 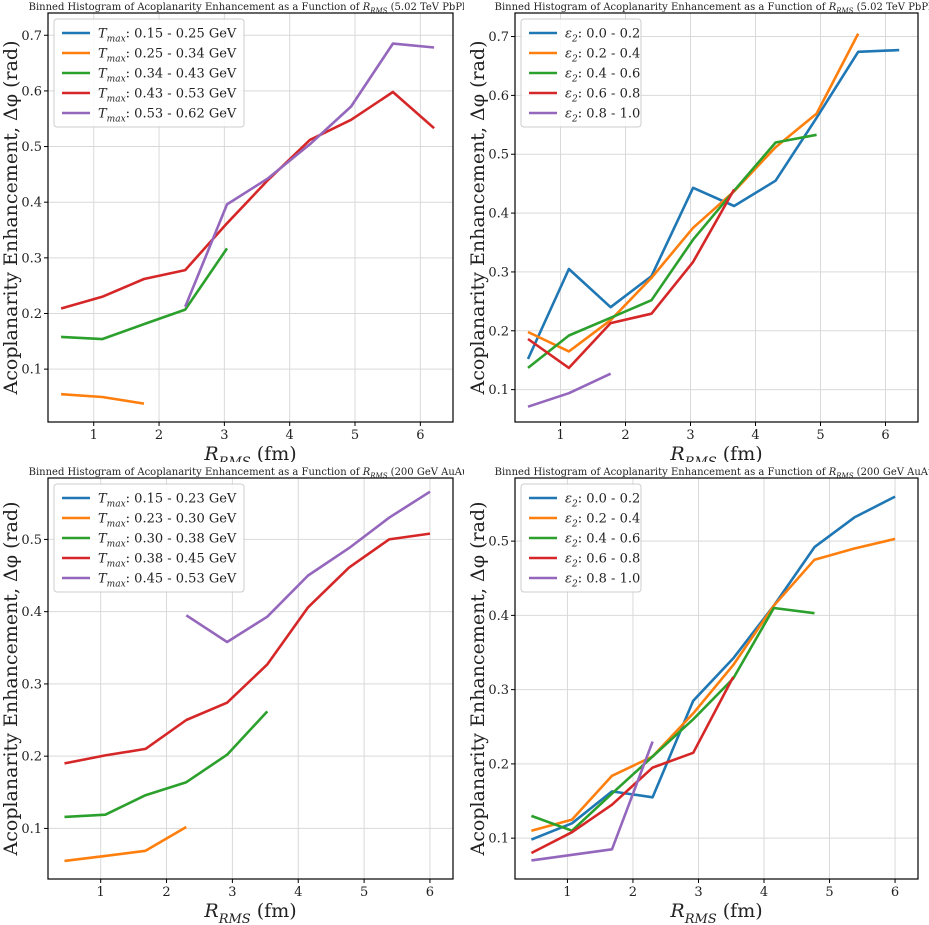 What do you see at coordinates (167, 501) in the screenshot?
I see `legend-entry: Tmax: 0.15 - 0.23 GeV` at bounding box center [167, 501].